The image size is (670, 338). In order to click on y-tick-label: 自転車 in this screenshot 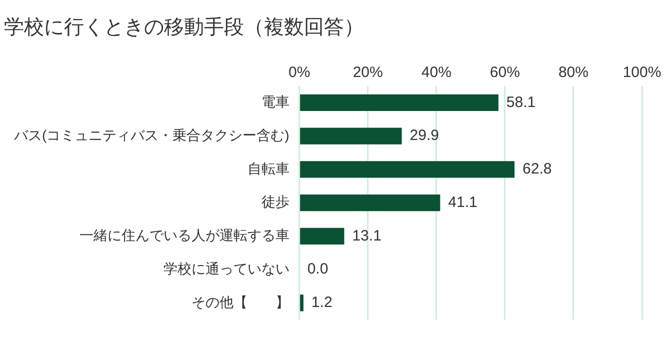, I will do `click(268, 168)`.